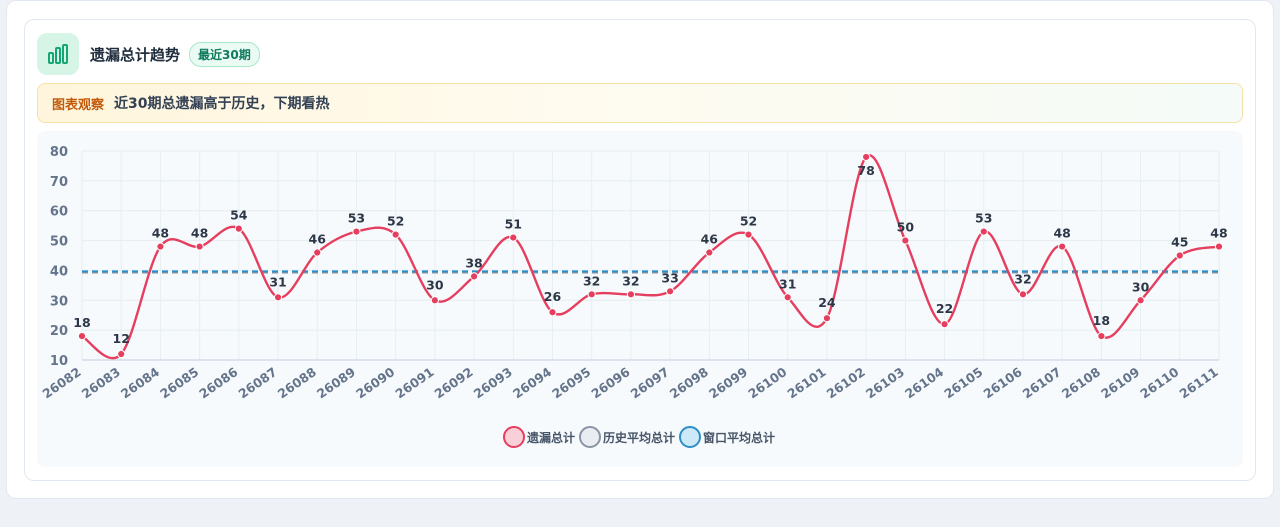  What do you see at coordinates (1120, 382) in the screenshot?
I see `x-tick-label: 26109` at bounding box center [1120, 382].